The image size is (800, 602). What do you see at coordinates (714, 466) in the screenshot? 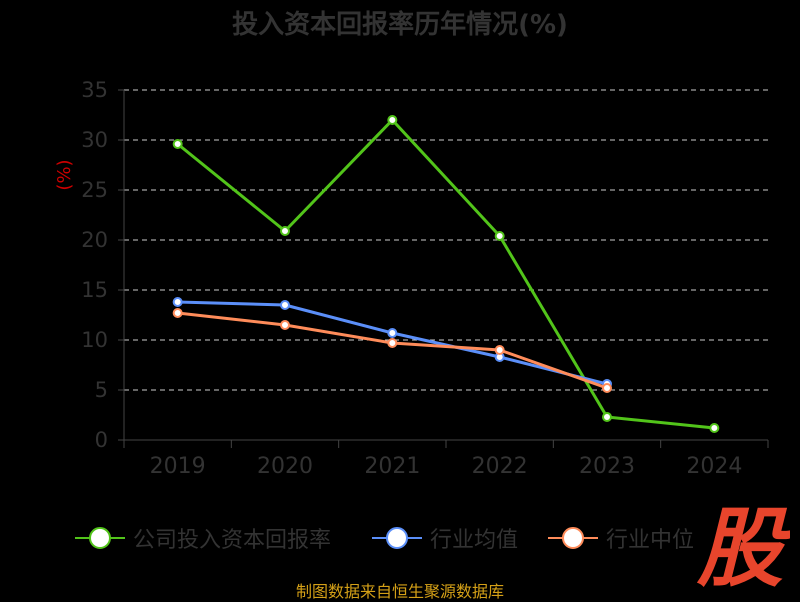
I see `x-tick-label: 2024` at bounding box center [714, 466].